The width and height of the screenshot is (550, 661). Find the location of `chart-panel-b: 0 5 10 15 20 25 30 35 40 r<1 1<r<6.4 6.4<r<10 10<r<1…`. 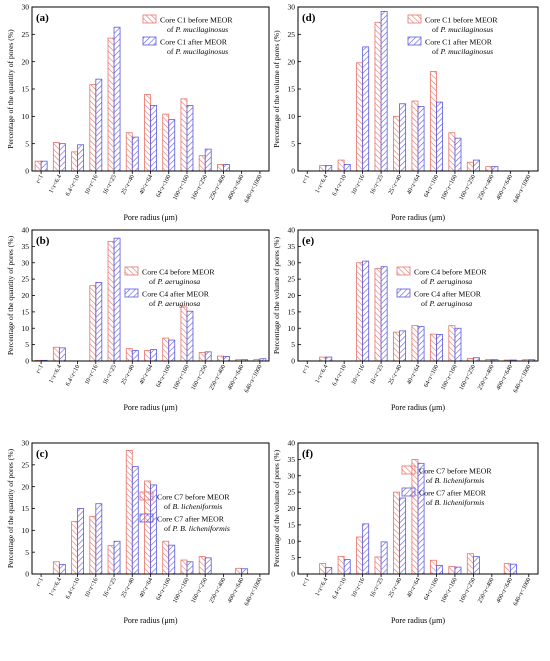

chart-panel-b: 0 5 10 15 20 25 30 35 40 r<1 1<r<6.4 6.4<r<10 10<r<1… is located at coordinates (138, 319).